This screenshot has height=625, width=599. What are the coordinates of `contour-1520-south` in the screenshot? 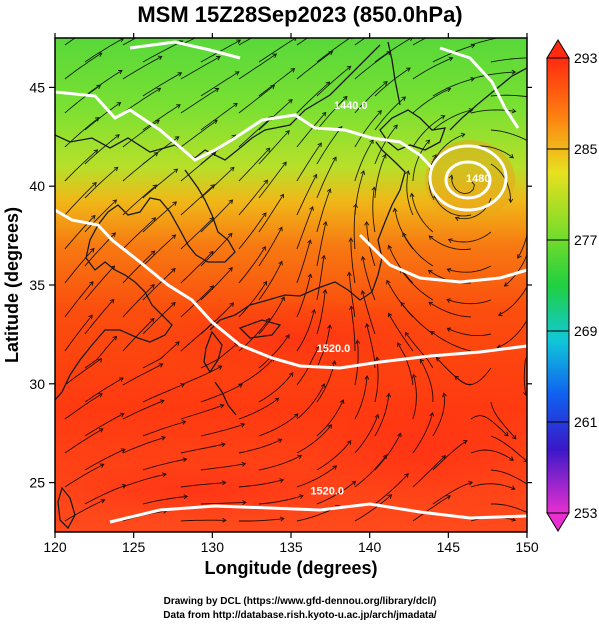 It's located at (318, 513).